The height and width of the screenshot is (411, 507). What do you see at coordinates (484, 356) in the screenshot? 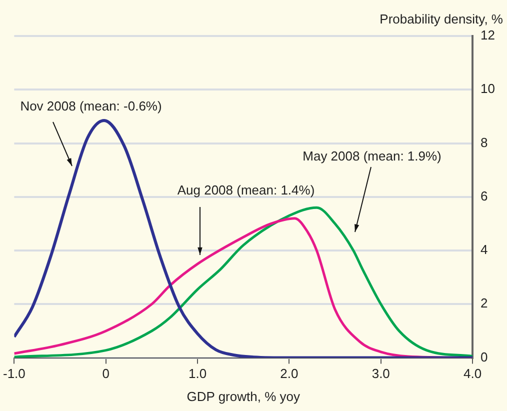
I see `y-tick-label: 0` at bounding box center [484, 356].